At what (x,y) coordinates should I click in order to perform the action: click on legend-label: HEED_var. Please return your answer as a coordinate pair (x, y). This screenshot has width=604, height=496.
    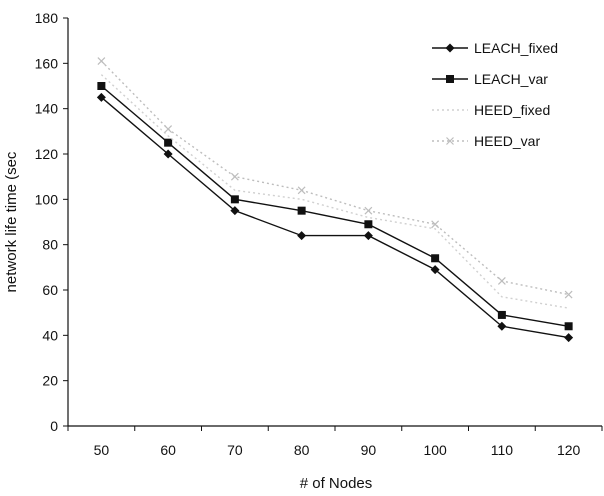
    Looking at the image, I should click on (507, 141).